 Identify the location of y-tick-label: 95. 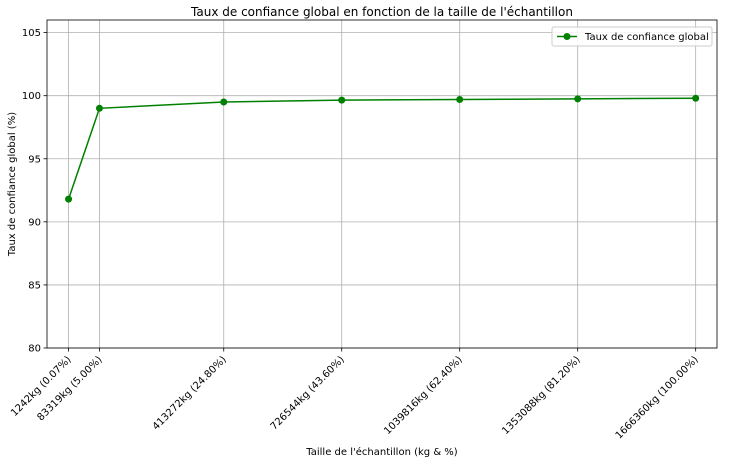
(34, 159).